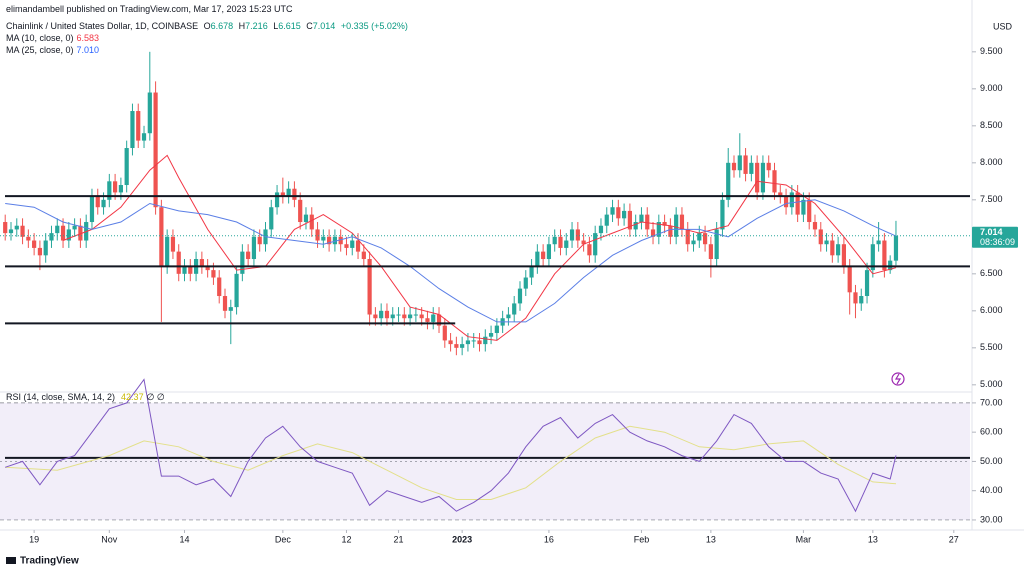 The width and height of the screenshot is (1024, 572). What do you see at coordinates (642, 539) in the screenshot?
I see `x-tick-label: Feb` at bounding box center [642, 539].